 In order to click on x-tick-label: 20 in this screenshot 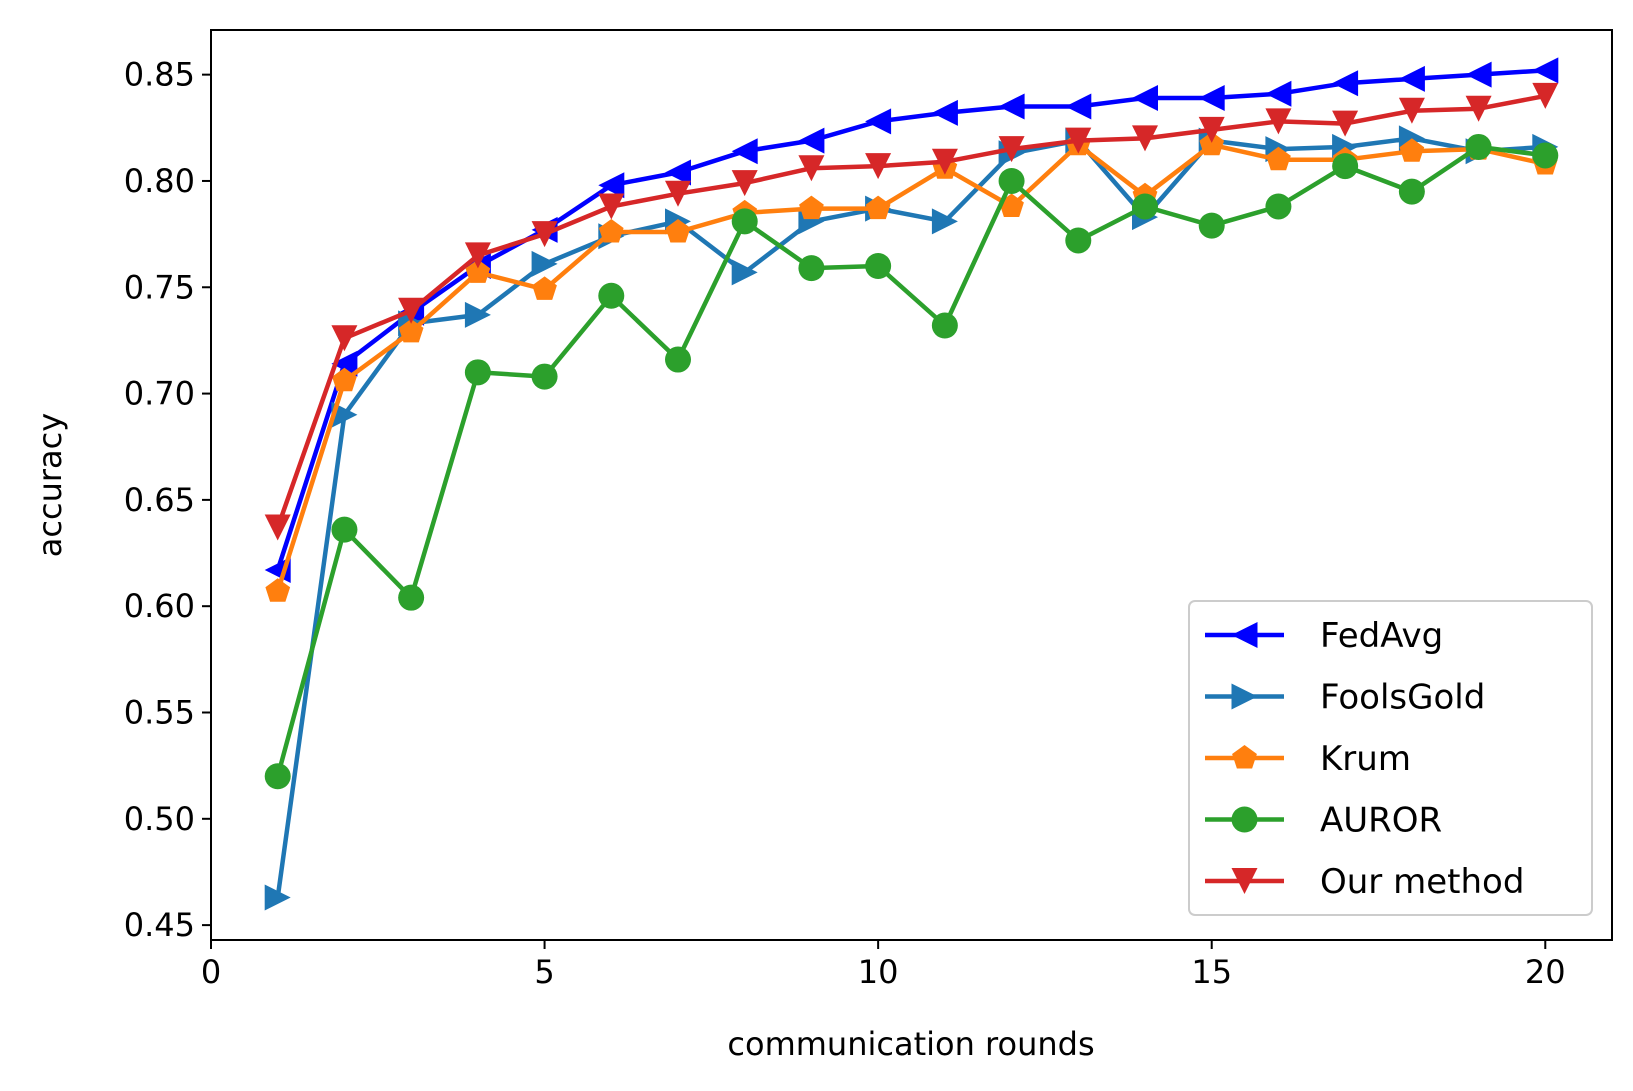, I will do `click(1545, 972)`.